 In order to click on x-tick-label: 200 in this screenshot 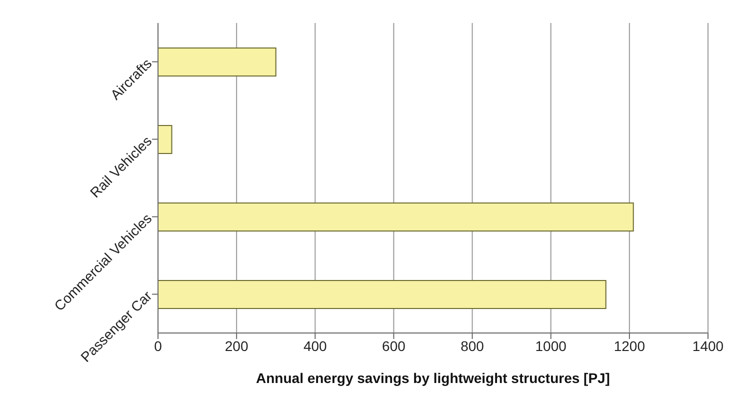, I will do `click(236, 346)`.